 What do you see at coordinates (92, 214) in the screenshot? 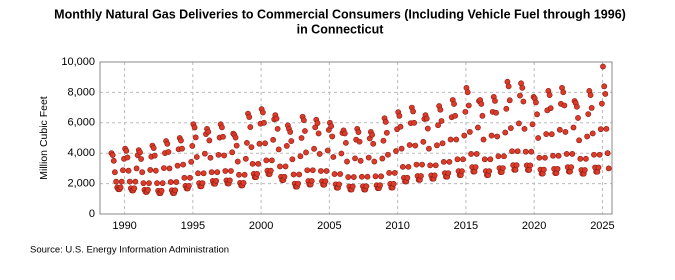
I see `y-tick-label: 0` at bounding box center [92, 214].